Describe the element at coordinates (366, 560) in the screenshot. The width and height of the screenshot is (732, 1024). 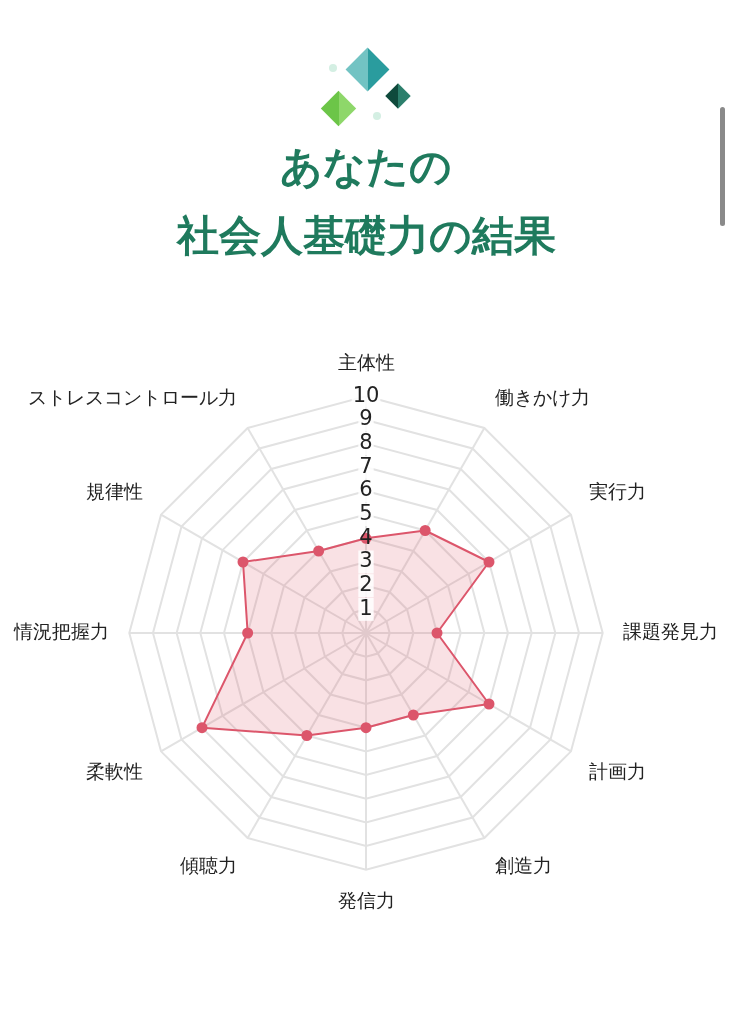
I see `y-tick-label: 3` at that location.